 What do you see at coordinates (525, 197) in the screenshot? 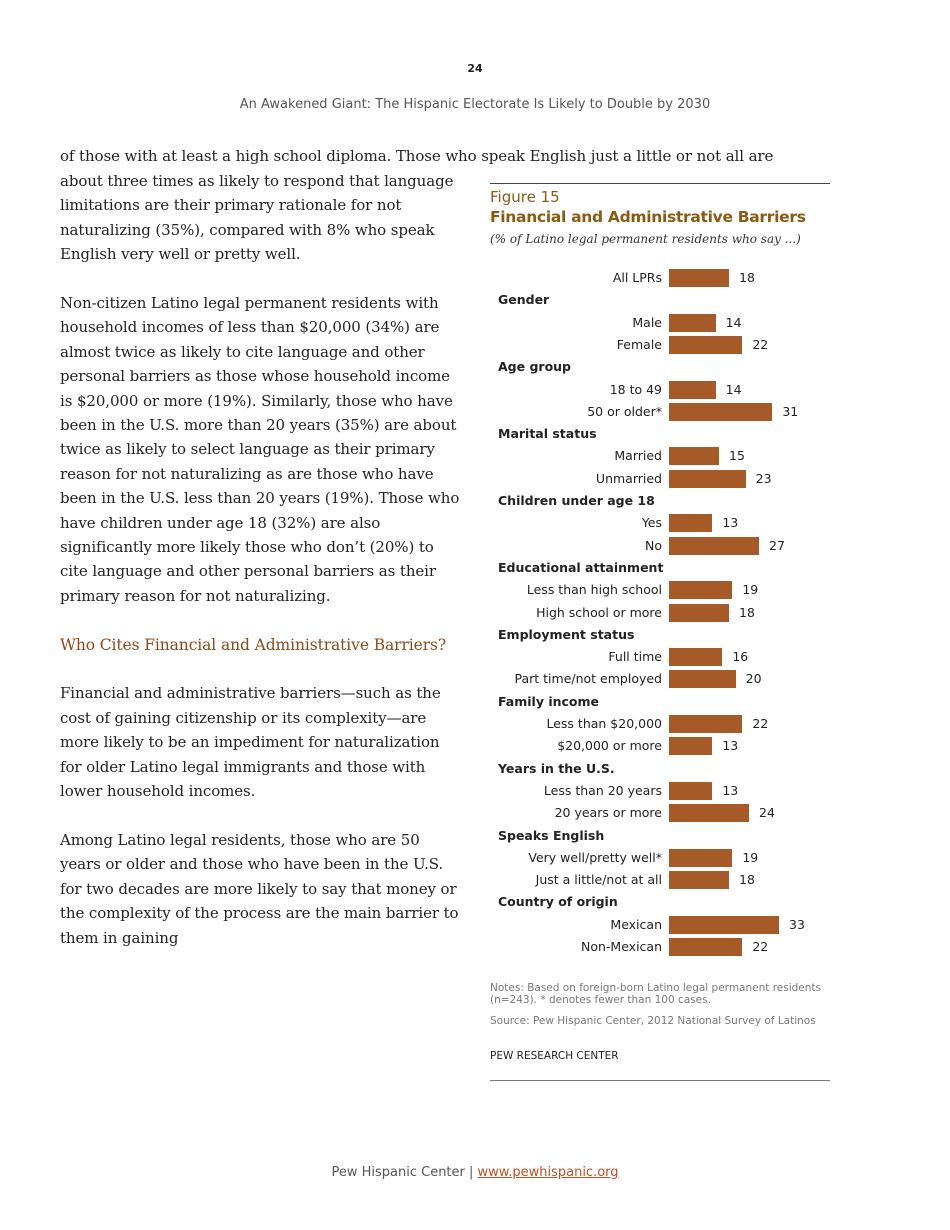
I see `figure-number: Figure 15` at bounding box center [525, 197].